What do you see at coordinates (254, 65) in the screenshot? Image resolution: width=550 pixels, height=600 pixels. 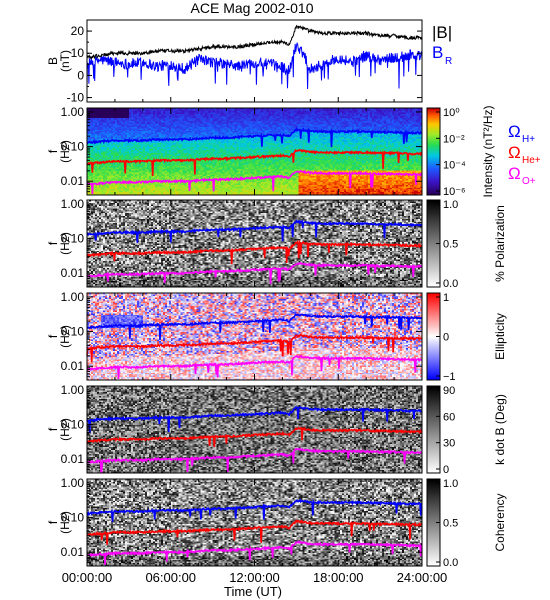 I see `br-series-line` at bounding box center [254, 65].